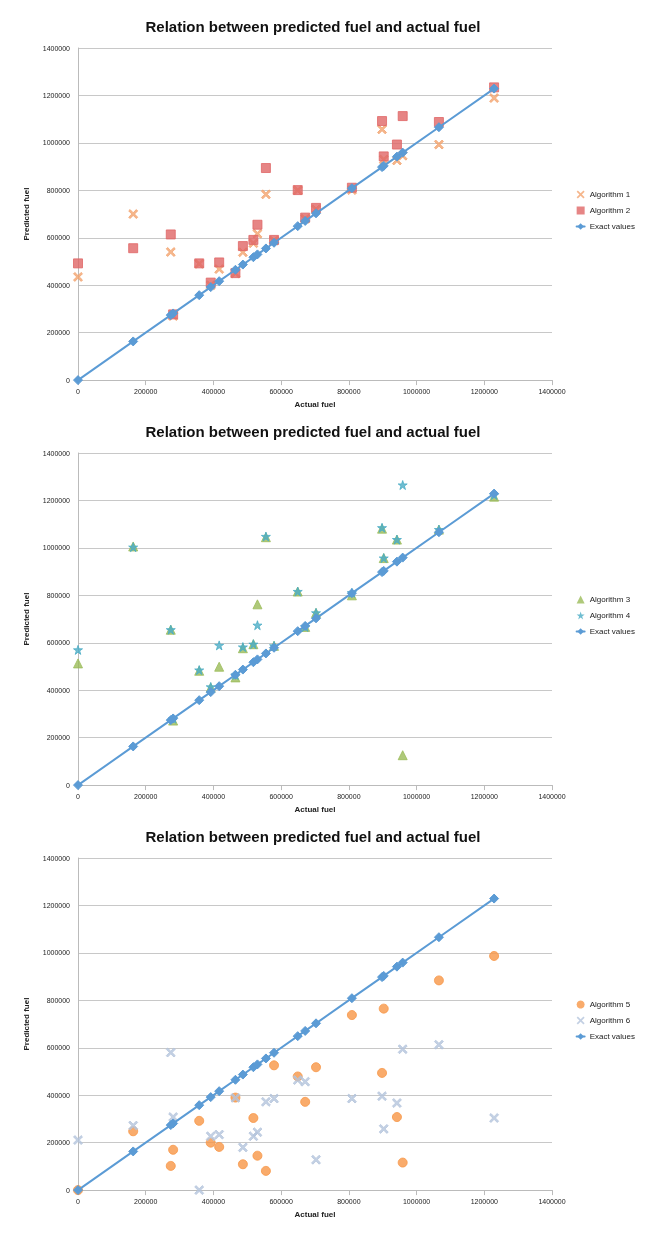 The width and height of the screenshot is (652, 1237). I want to click on legend-label: Algorithm 6, so click(610, 1020).